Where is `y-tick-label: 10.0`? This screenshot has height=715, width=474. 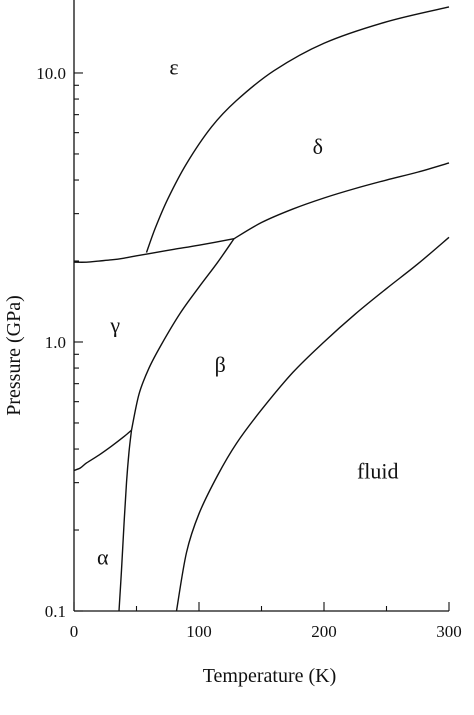
y-tick-label: 10.0 is located at coordinates (51, 73).